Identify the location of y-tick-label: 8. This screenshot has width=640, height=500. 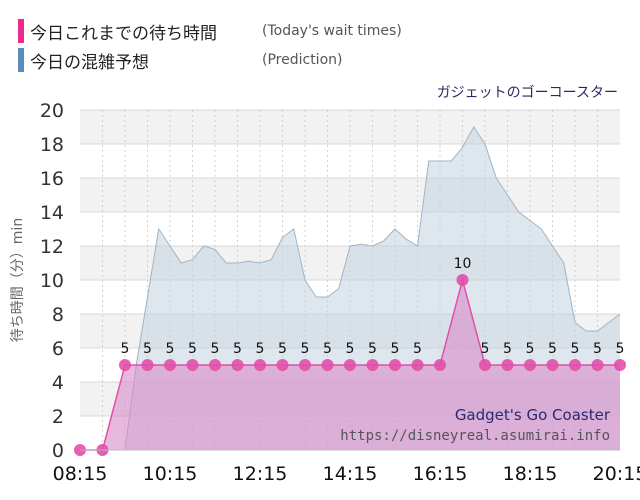
(58, 315).